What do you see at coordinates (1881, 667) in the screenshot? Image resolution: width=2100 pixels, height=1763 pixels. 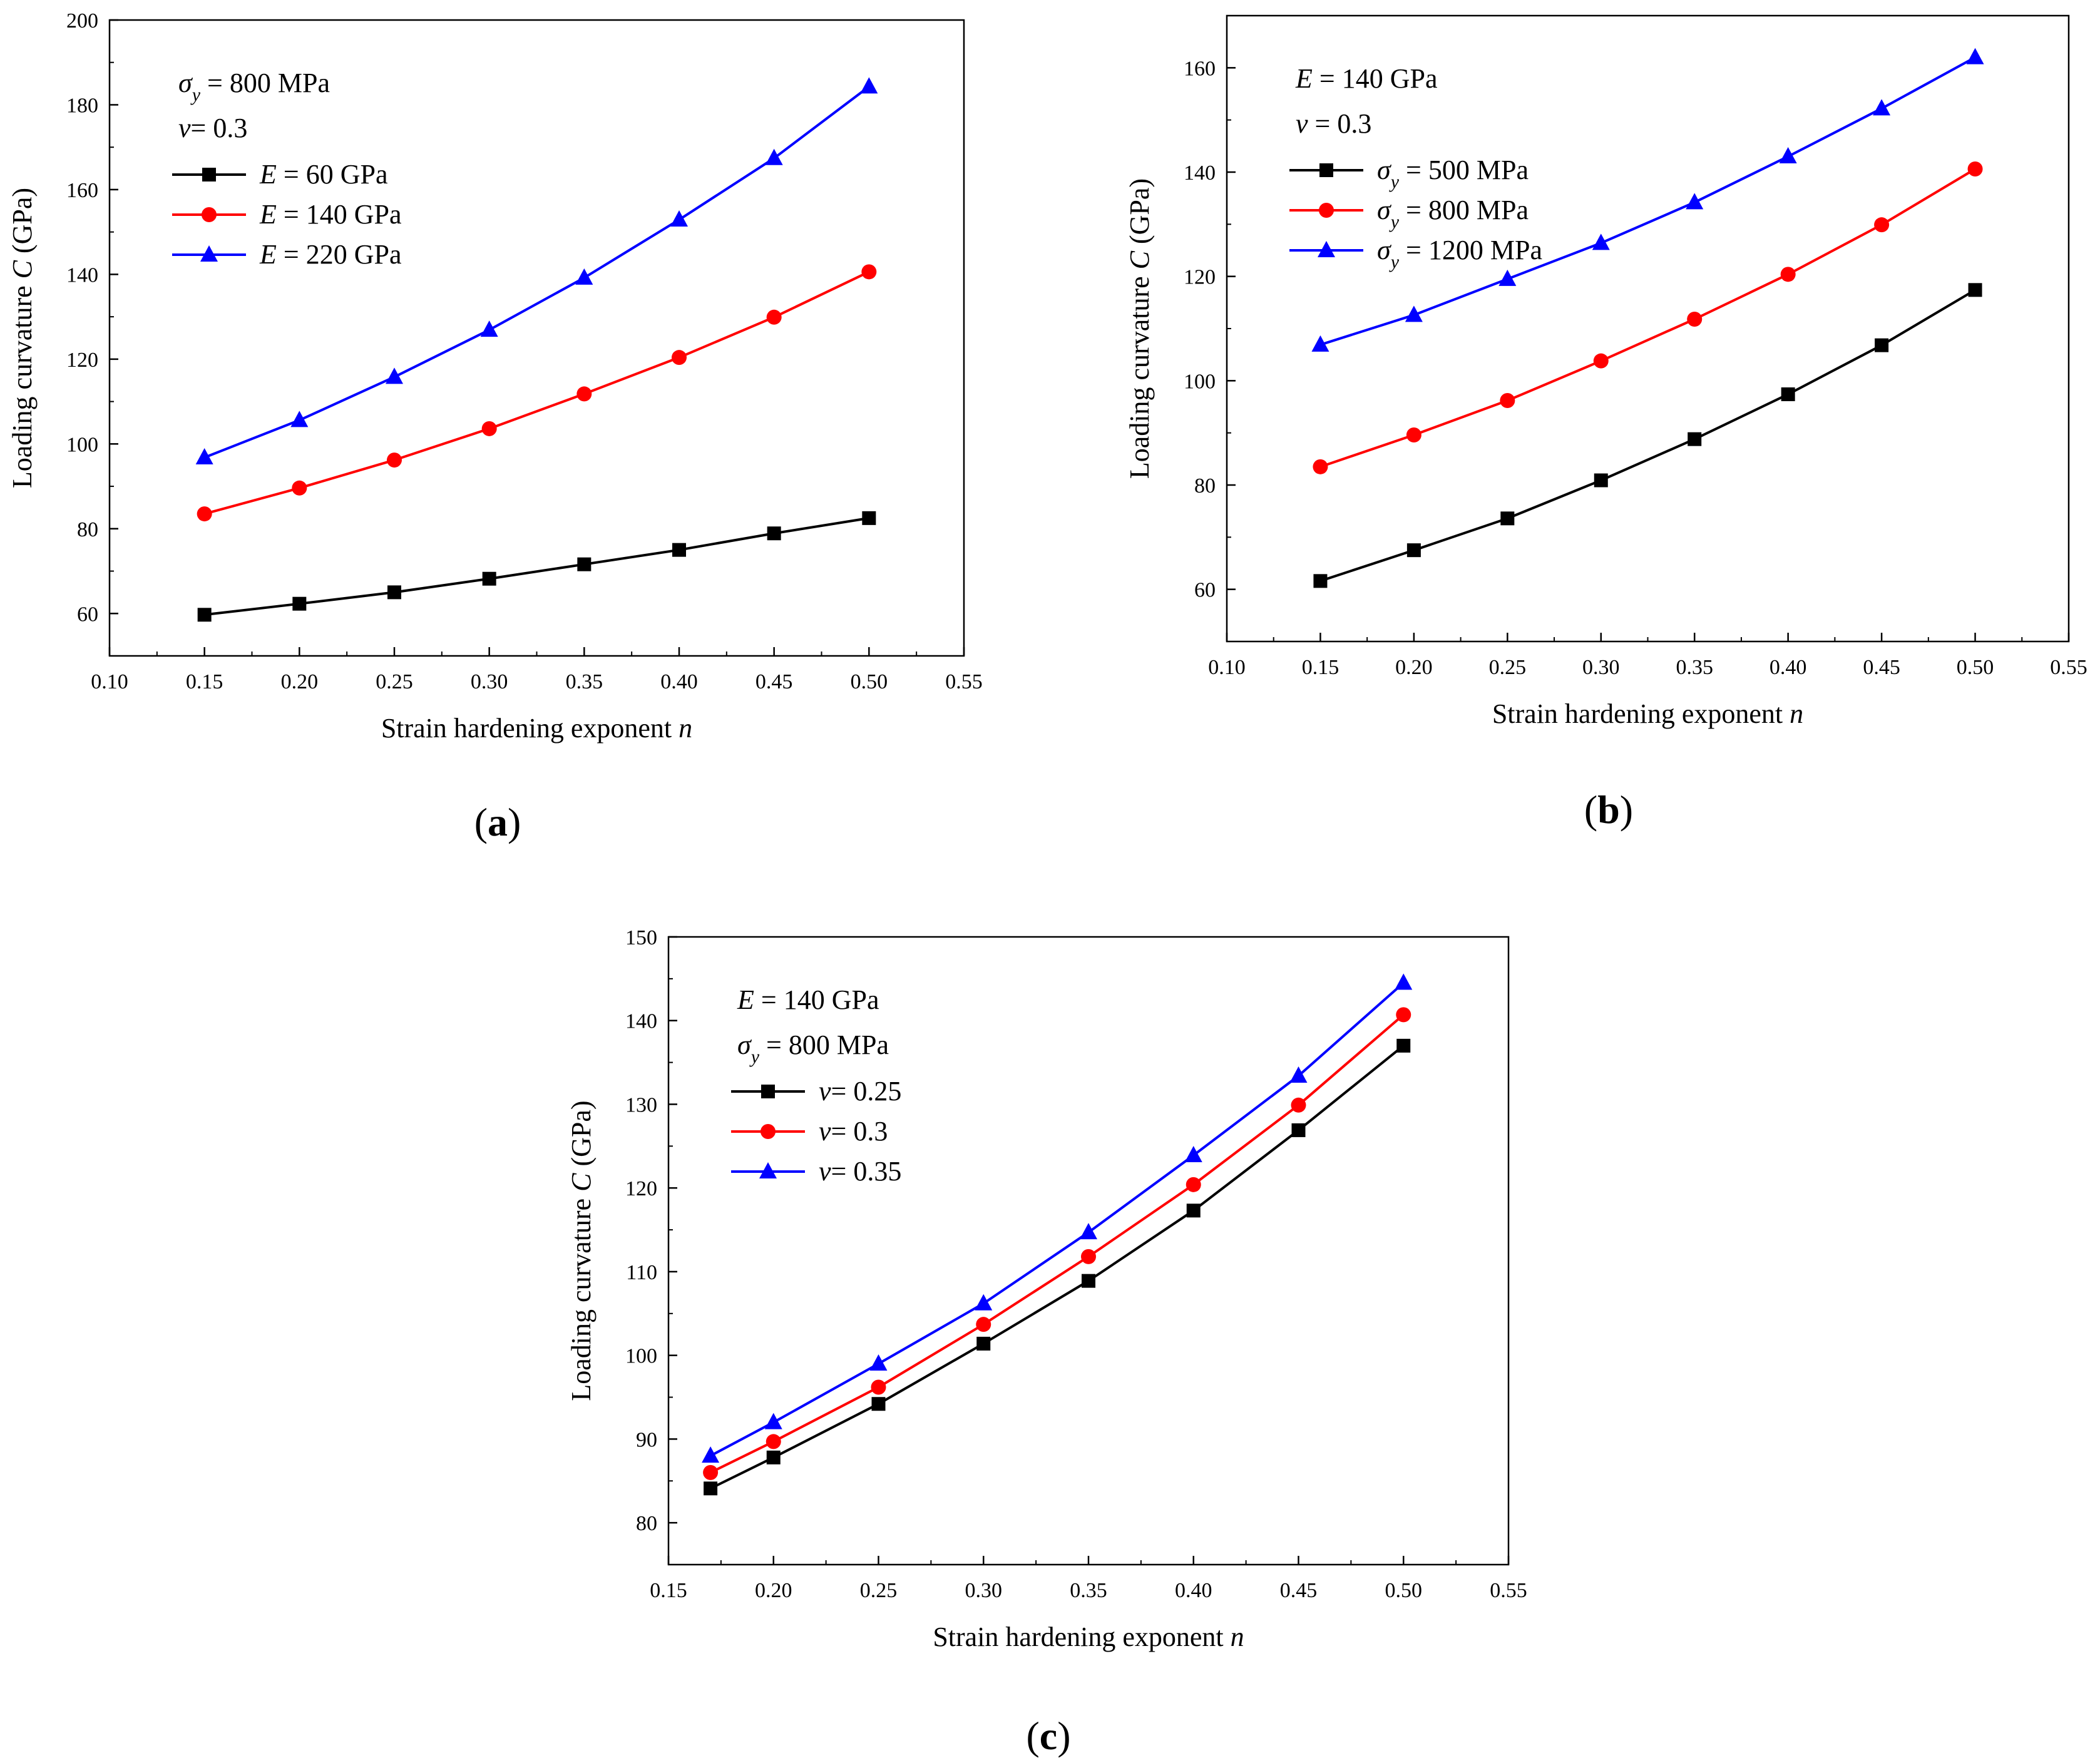 I see `x-tick-label: 0.45` at bounding box center [1881, 667].